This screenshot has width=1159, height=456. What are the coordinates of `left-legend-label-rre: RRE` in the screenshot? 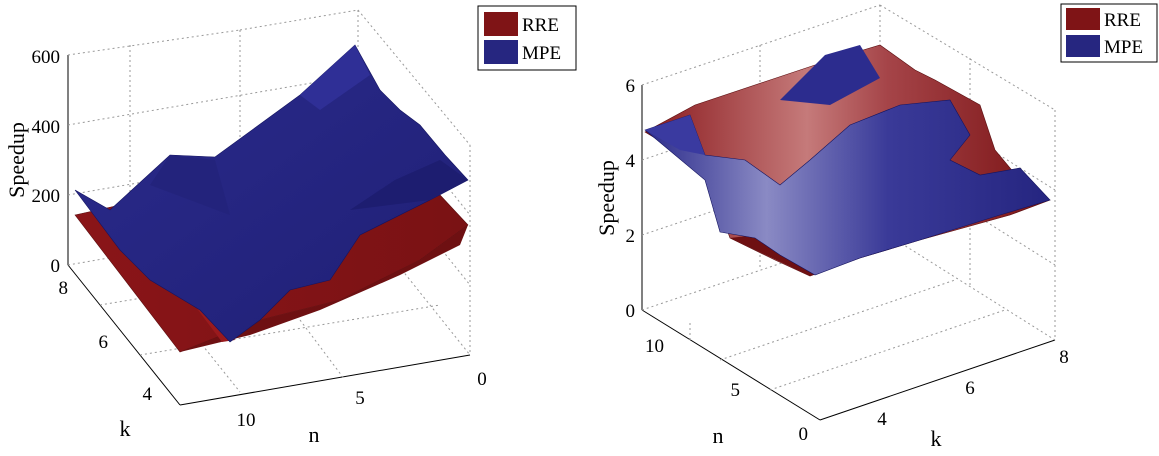 It's located at (540, 25).